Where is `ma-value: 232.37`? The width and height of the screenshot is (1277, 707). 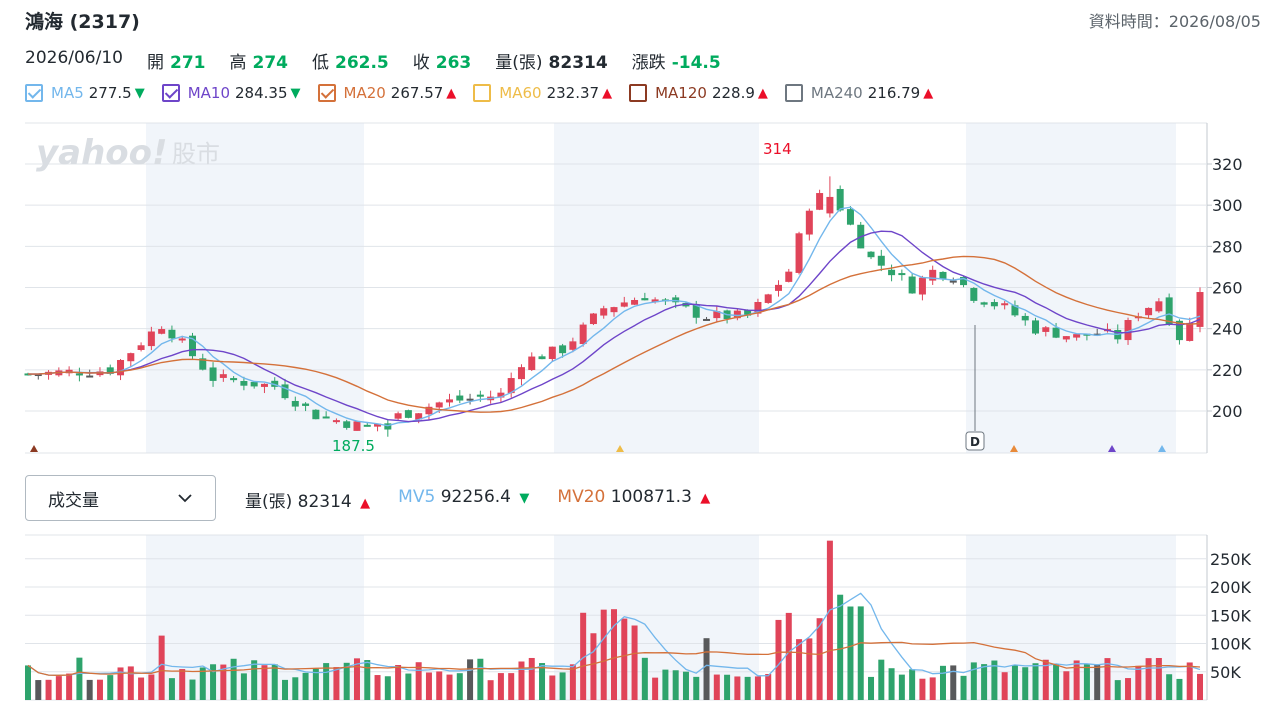
ma-value: 232.37 is located at coordinates (573, 93).